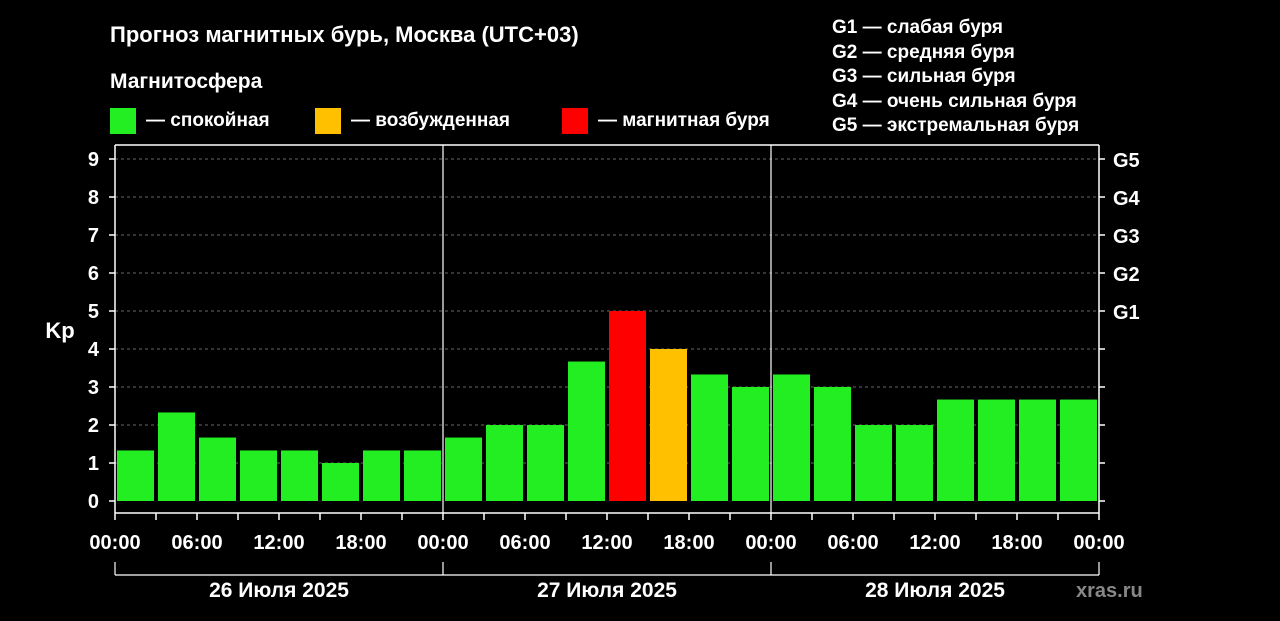 The height and width of the screenshot is (621, 1280). I want to click on y-tick-label: 7, so click(93, 236).